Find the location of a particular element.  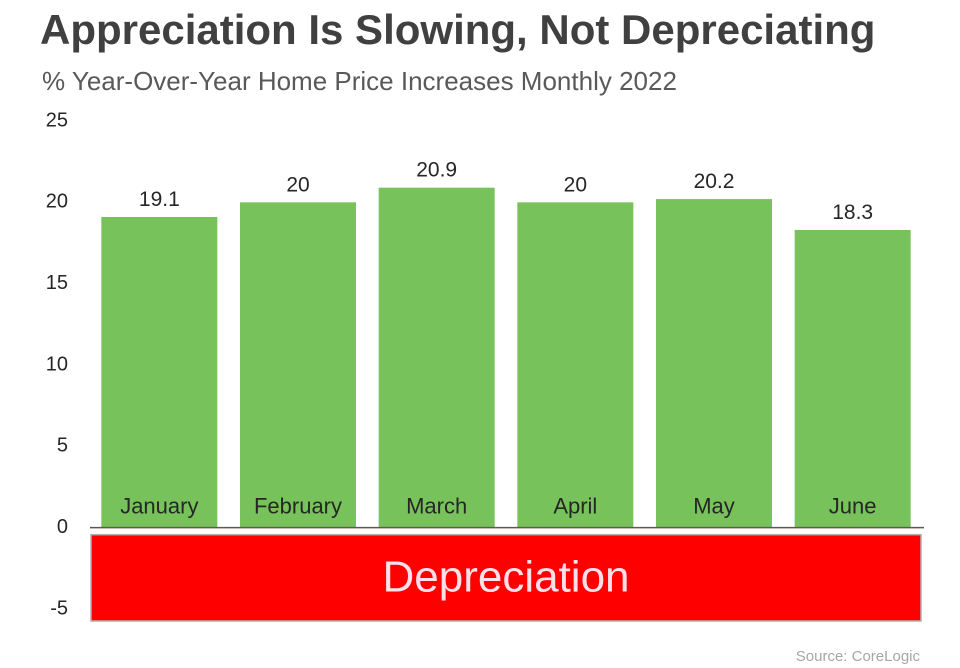

value-label: 18.3 is located at coordinates (852, 212).